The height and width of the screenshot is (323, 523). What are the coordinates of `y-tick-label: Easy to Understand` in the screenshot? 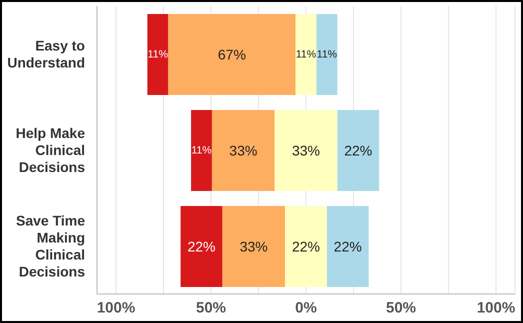 It's located at (46, 54).